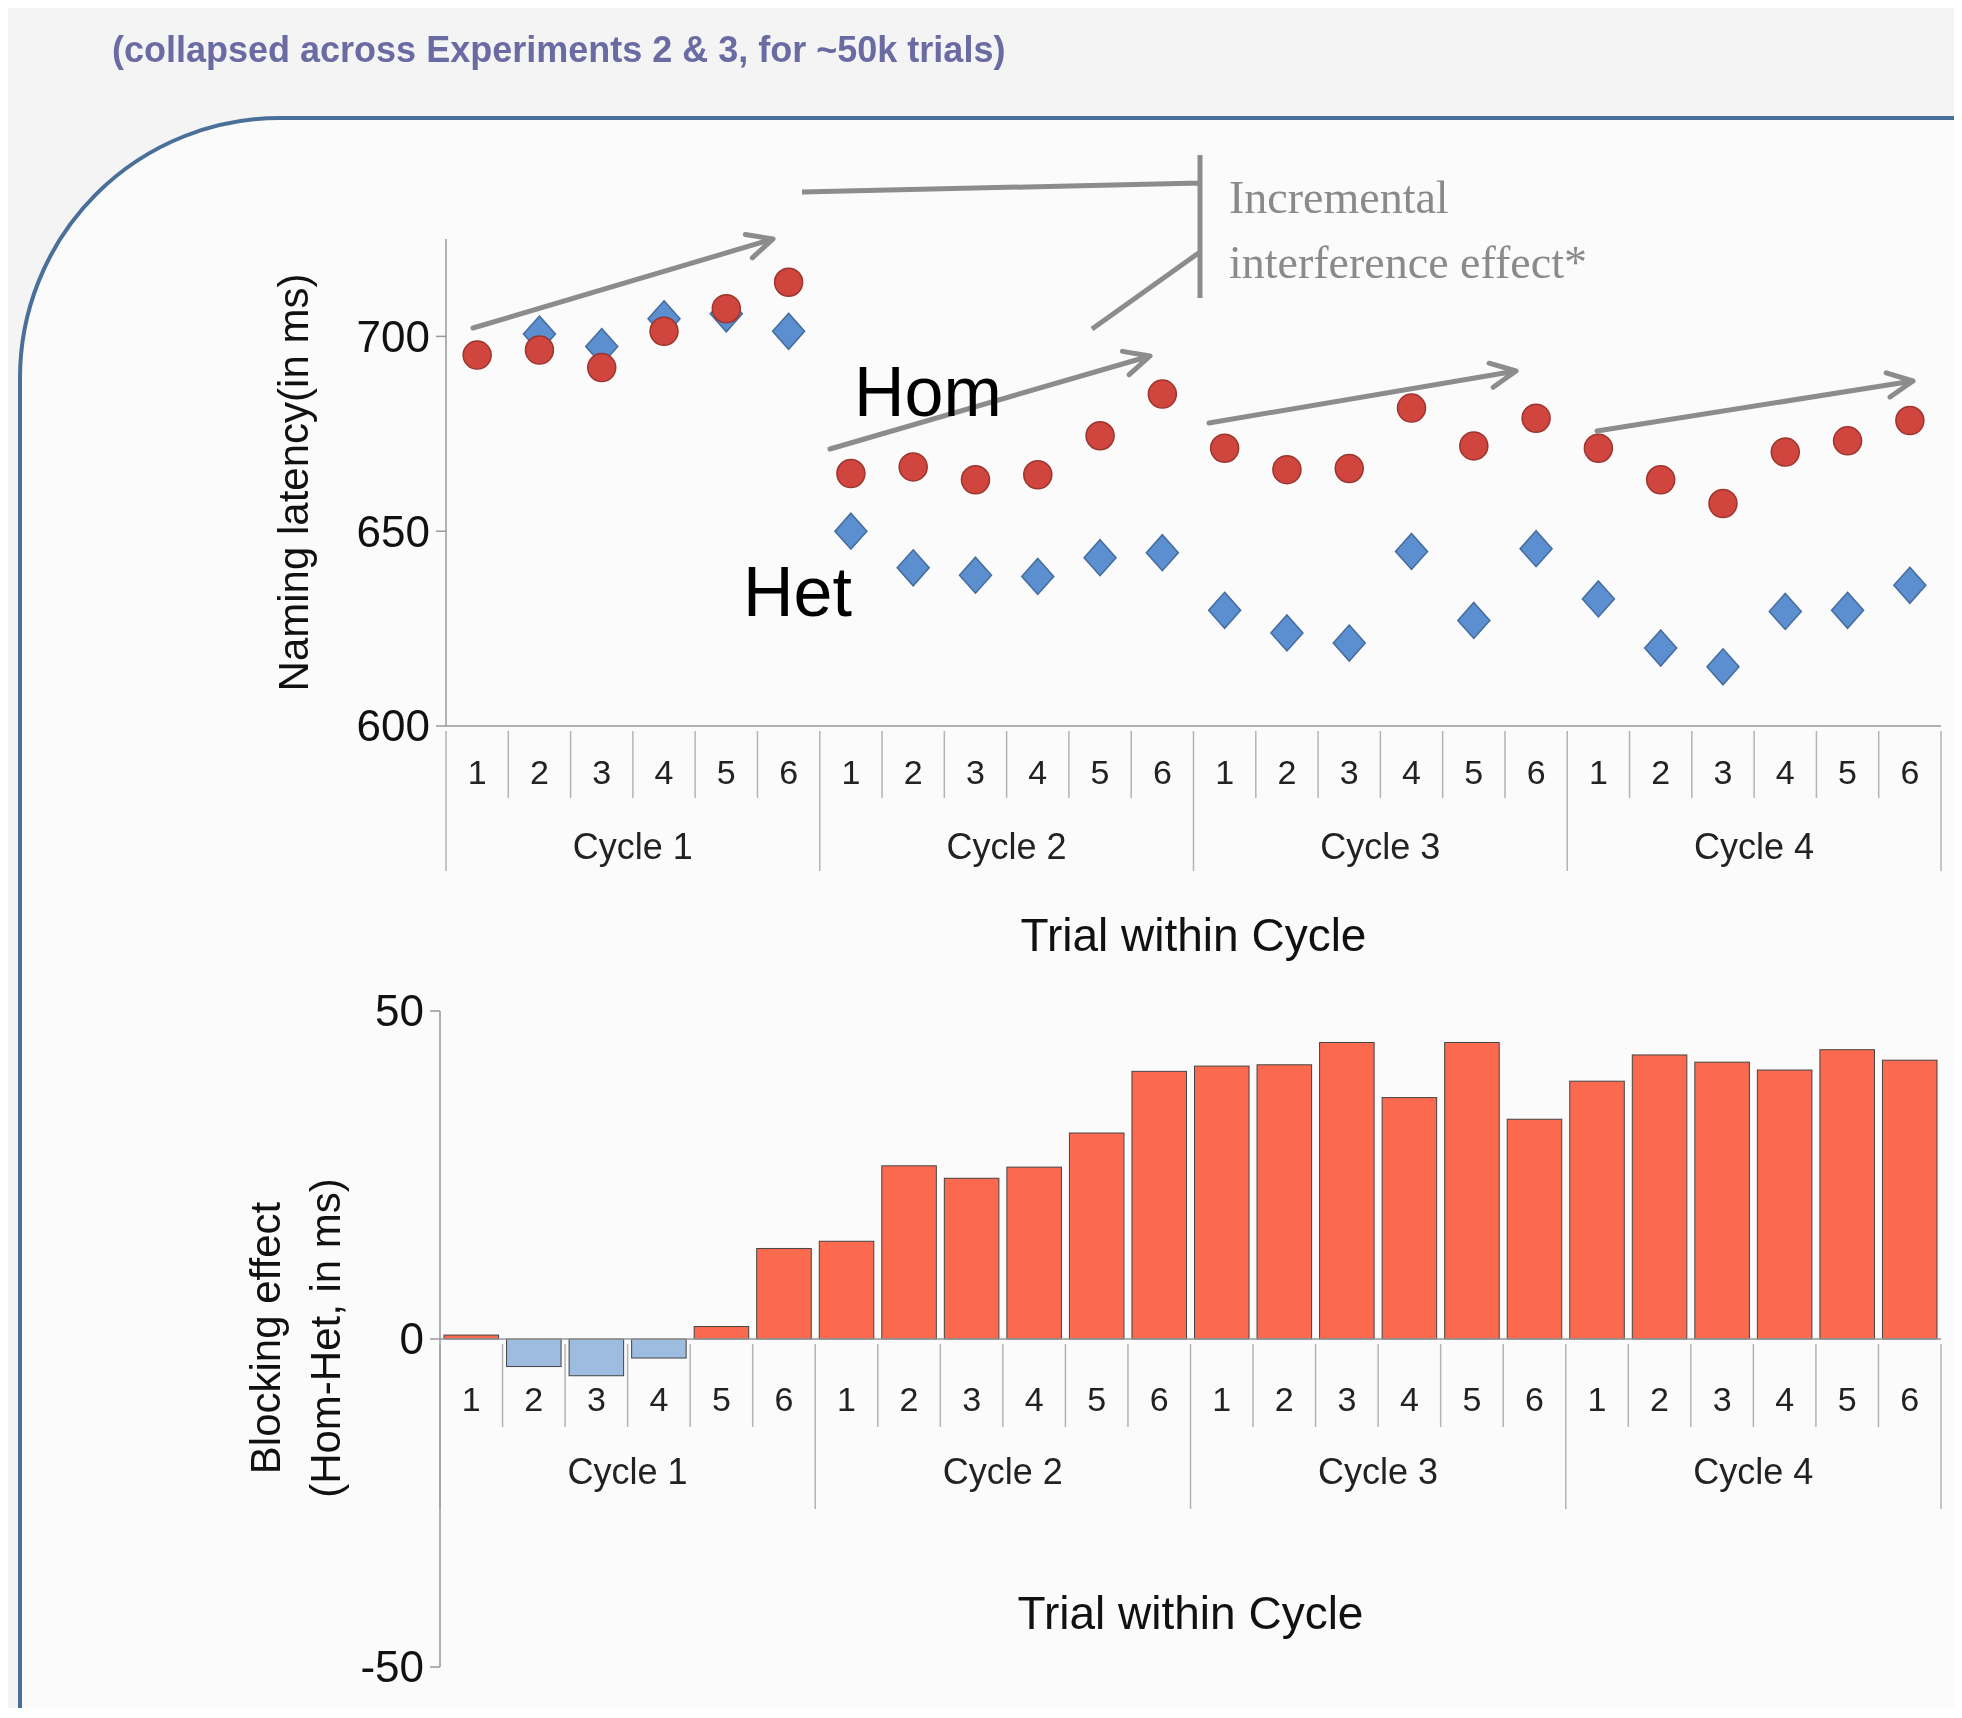  What do you see at coordinates (1378, 1471) in the screenshot?
I see `annotation: Cycle 3` at bounding box center [1378, 1471].